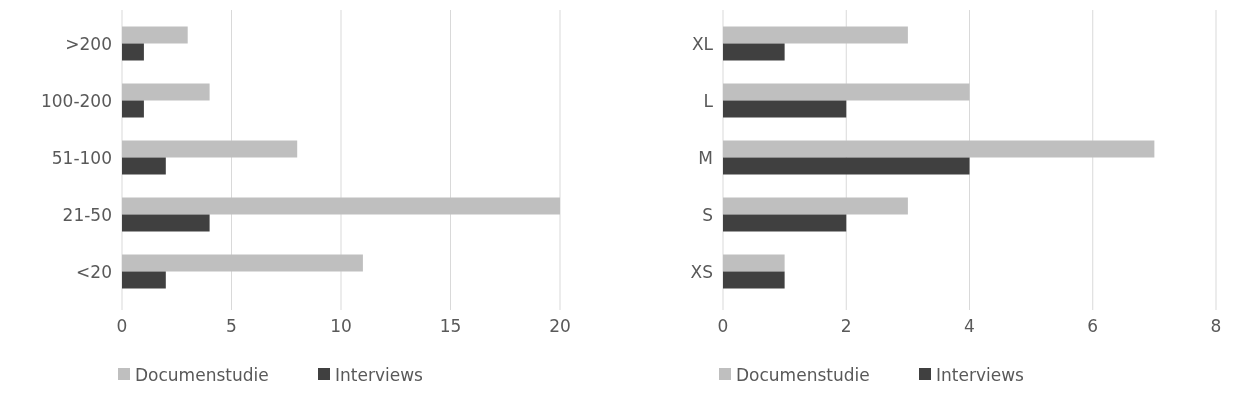 The image size is (1236, 412). Describe the element at coordinates (81, 157) in the screenshot. I see `y-tick-label: 51-100` at that location.